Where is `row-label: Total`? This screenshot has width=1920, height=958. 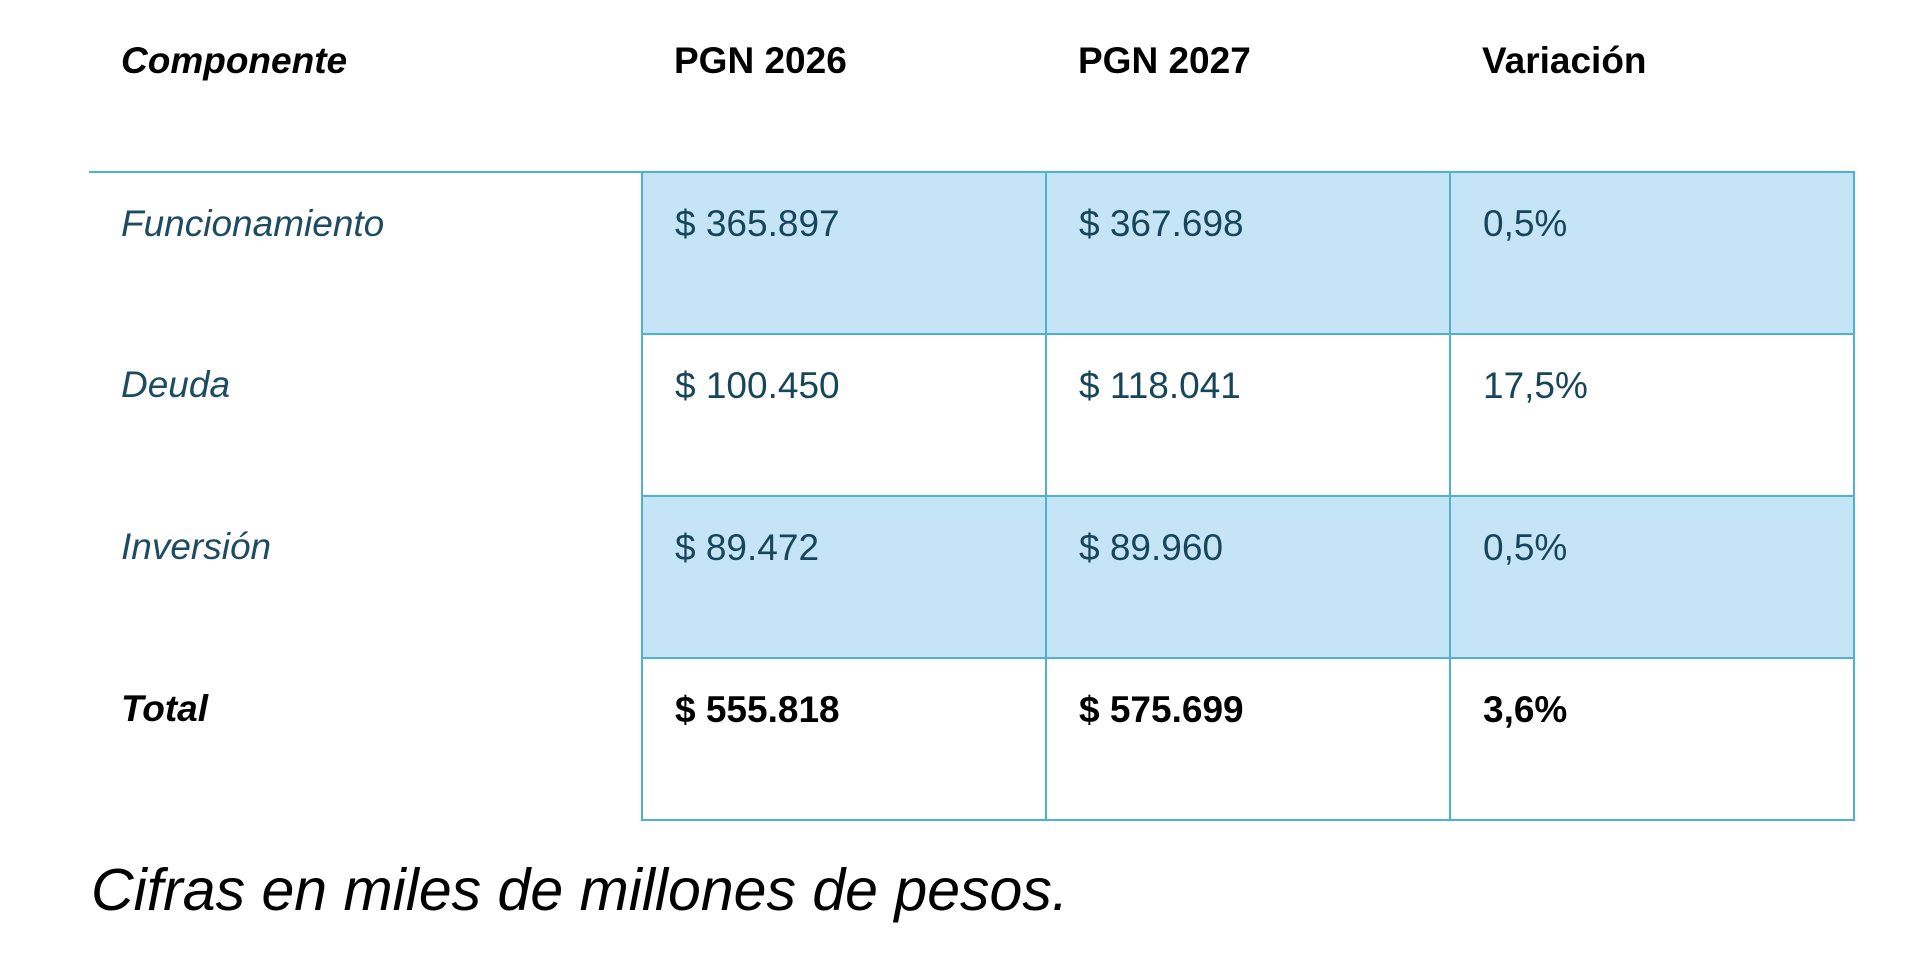 row-label: Total is located at coordinates (165, 708).